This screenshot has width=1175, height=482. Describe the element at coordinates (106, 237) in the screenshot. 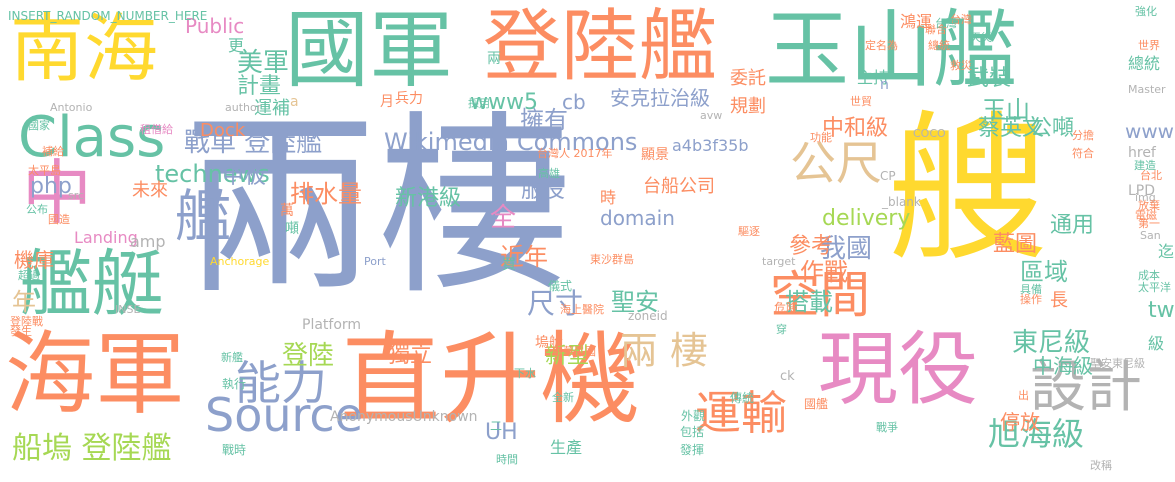

I see `word-cloud-word: Landing` at that location.